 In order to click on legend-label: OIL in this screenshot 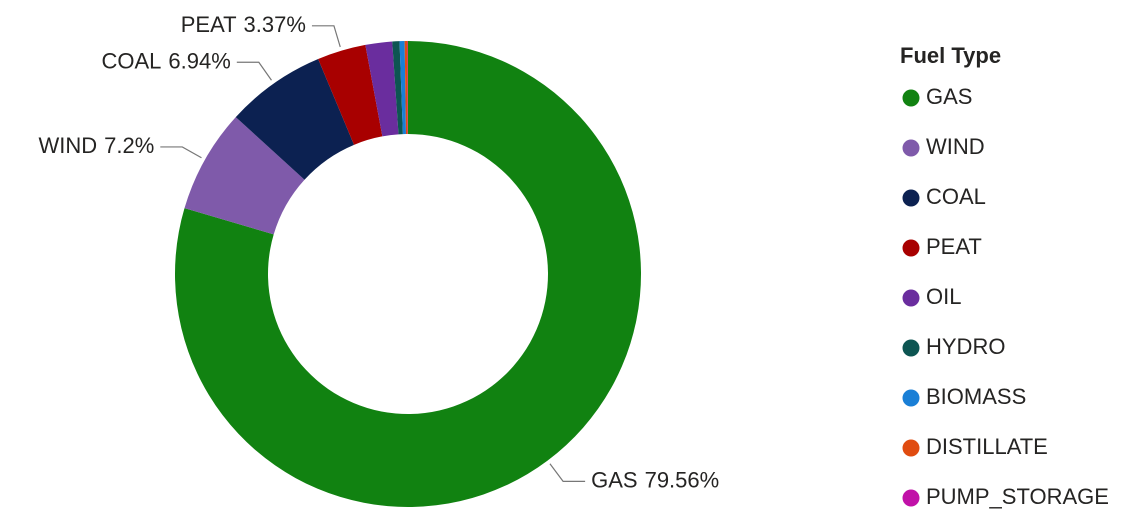, I will do `click(943, 296)`.